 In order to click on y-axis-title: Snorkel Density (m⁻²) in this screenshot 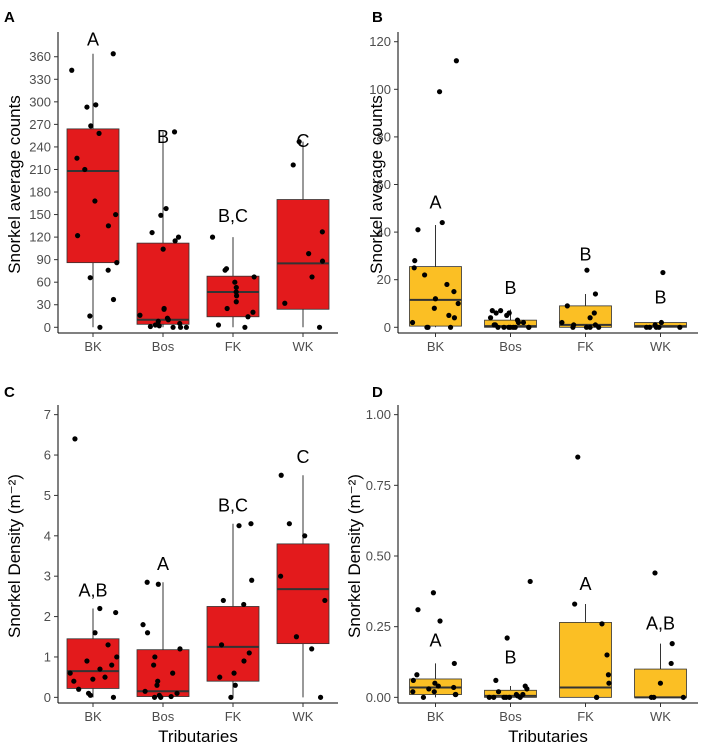, I will do `click(354, 556)`.